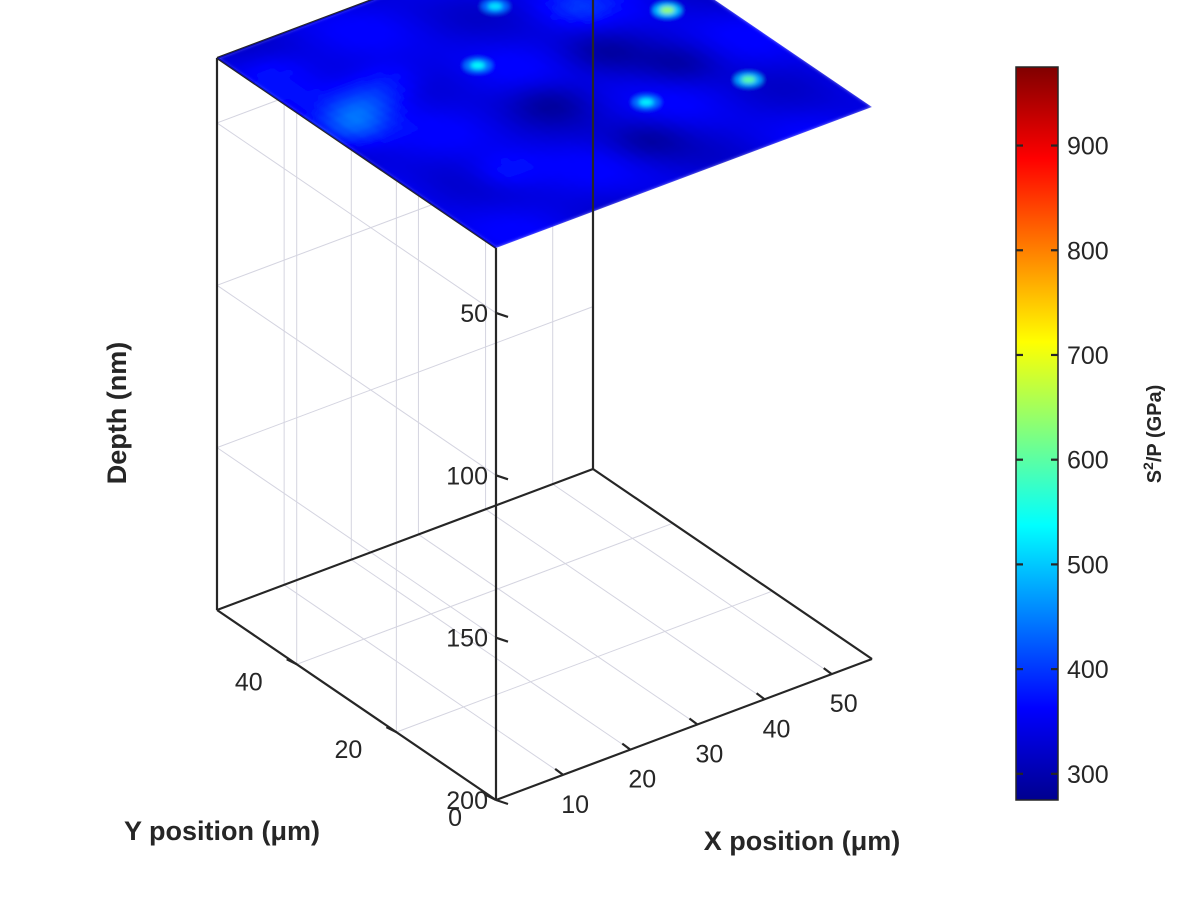  What do you see at coordinates (1088, 461) in the screenshot?
I see `colorbar-tick-label: 600` at bounding box center [1088, 461].